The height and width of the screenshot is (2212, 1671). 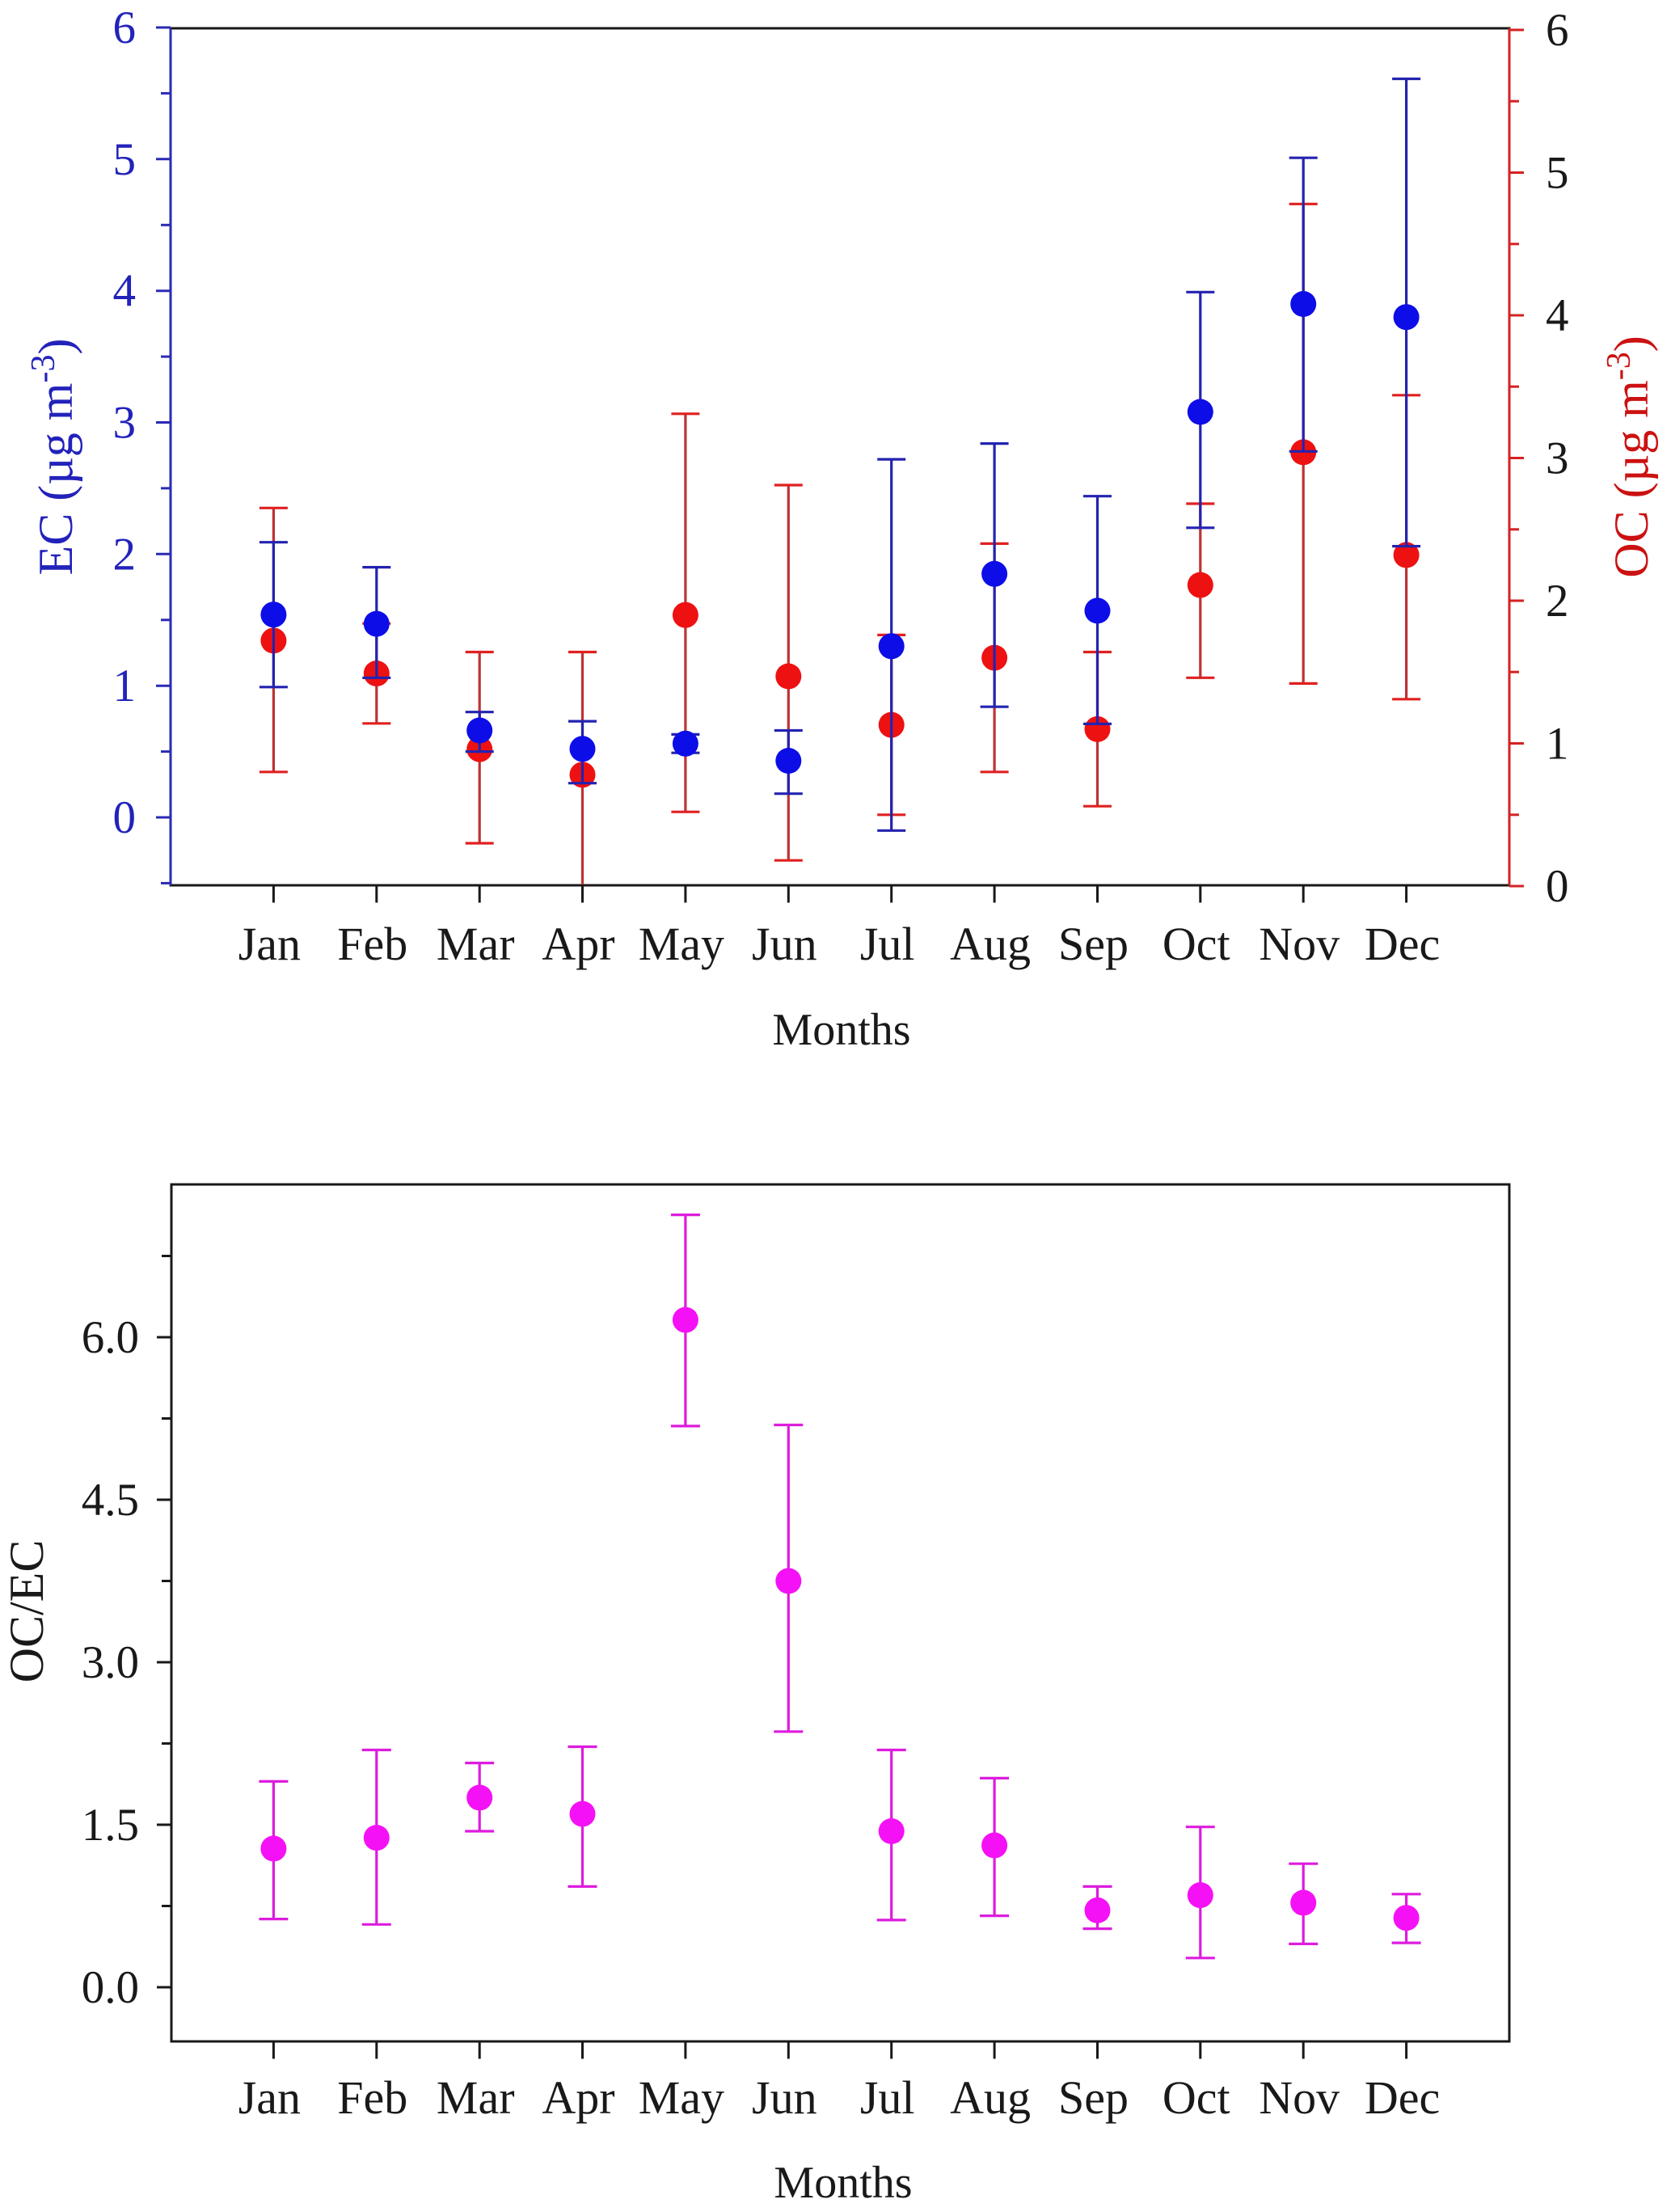 What do you see at coordinates (110, 1500) in the screenshot?
I see `svg-text: 4.5` at bounding box center [110, 1500].